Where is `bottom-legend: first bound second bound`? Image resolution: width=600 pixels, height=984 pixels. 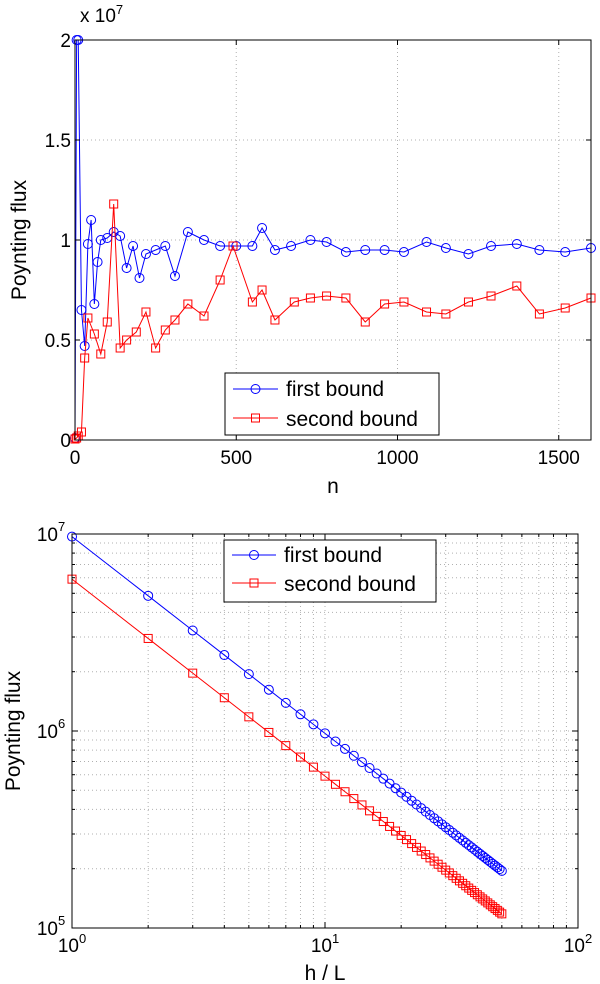 bottom-legend: first bound second bound is located at coordinates (330, 571).